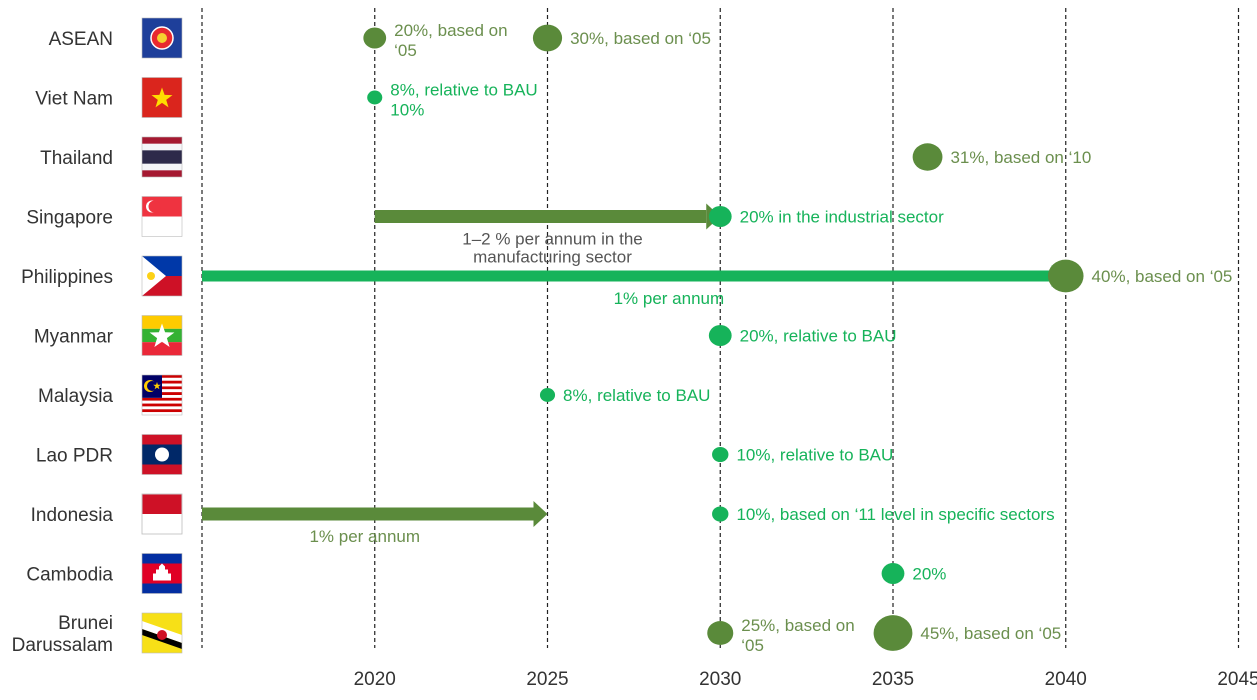 The height and width of the screenshot is (700, 1257). I want to click on malaysia-flag-icon, so click(162, 395).